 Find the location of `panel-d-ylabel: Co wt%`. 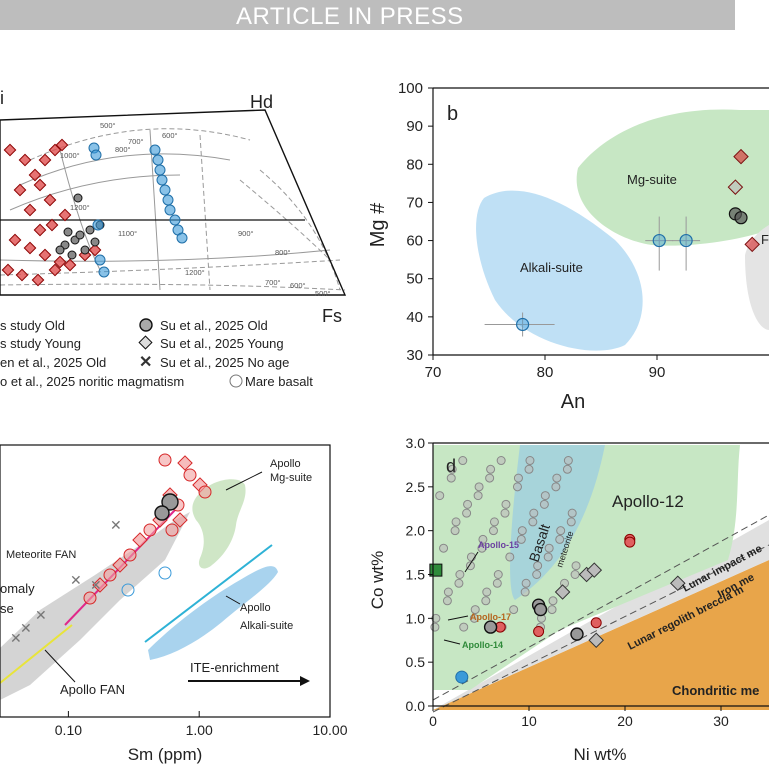

panel-d-ylabel: Co wt% is located at coordinates (377, 580).